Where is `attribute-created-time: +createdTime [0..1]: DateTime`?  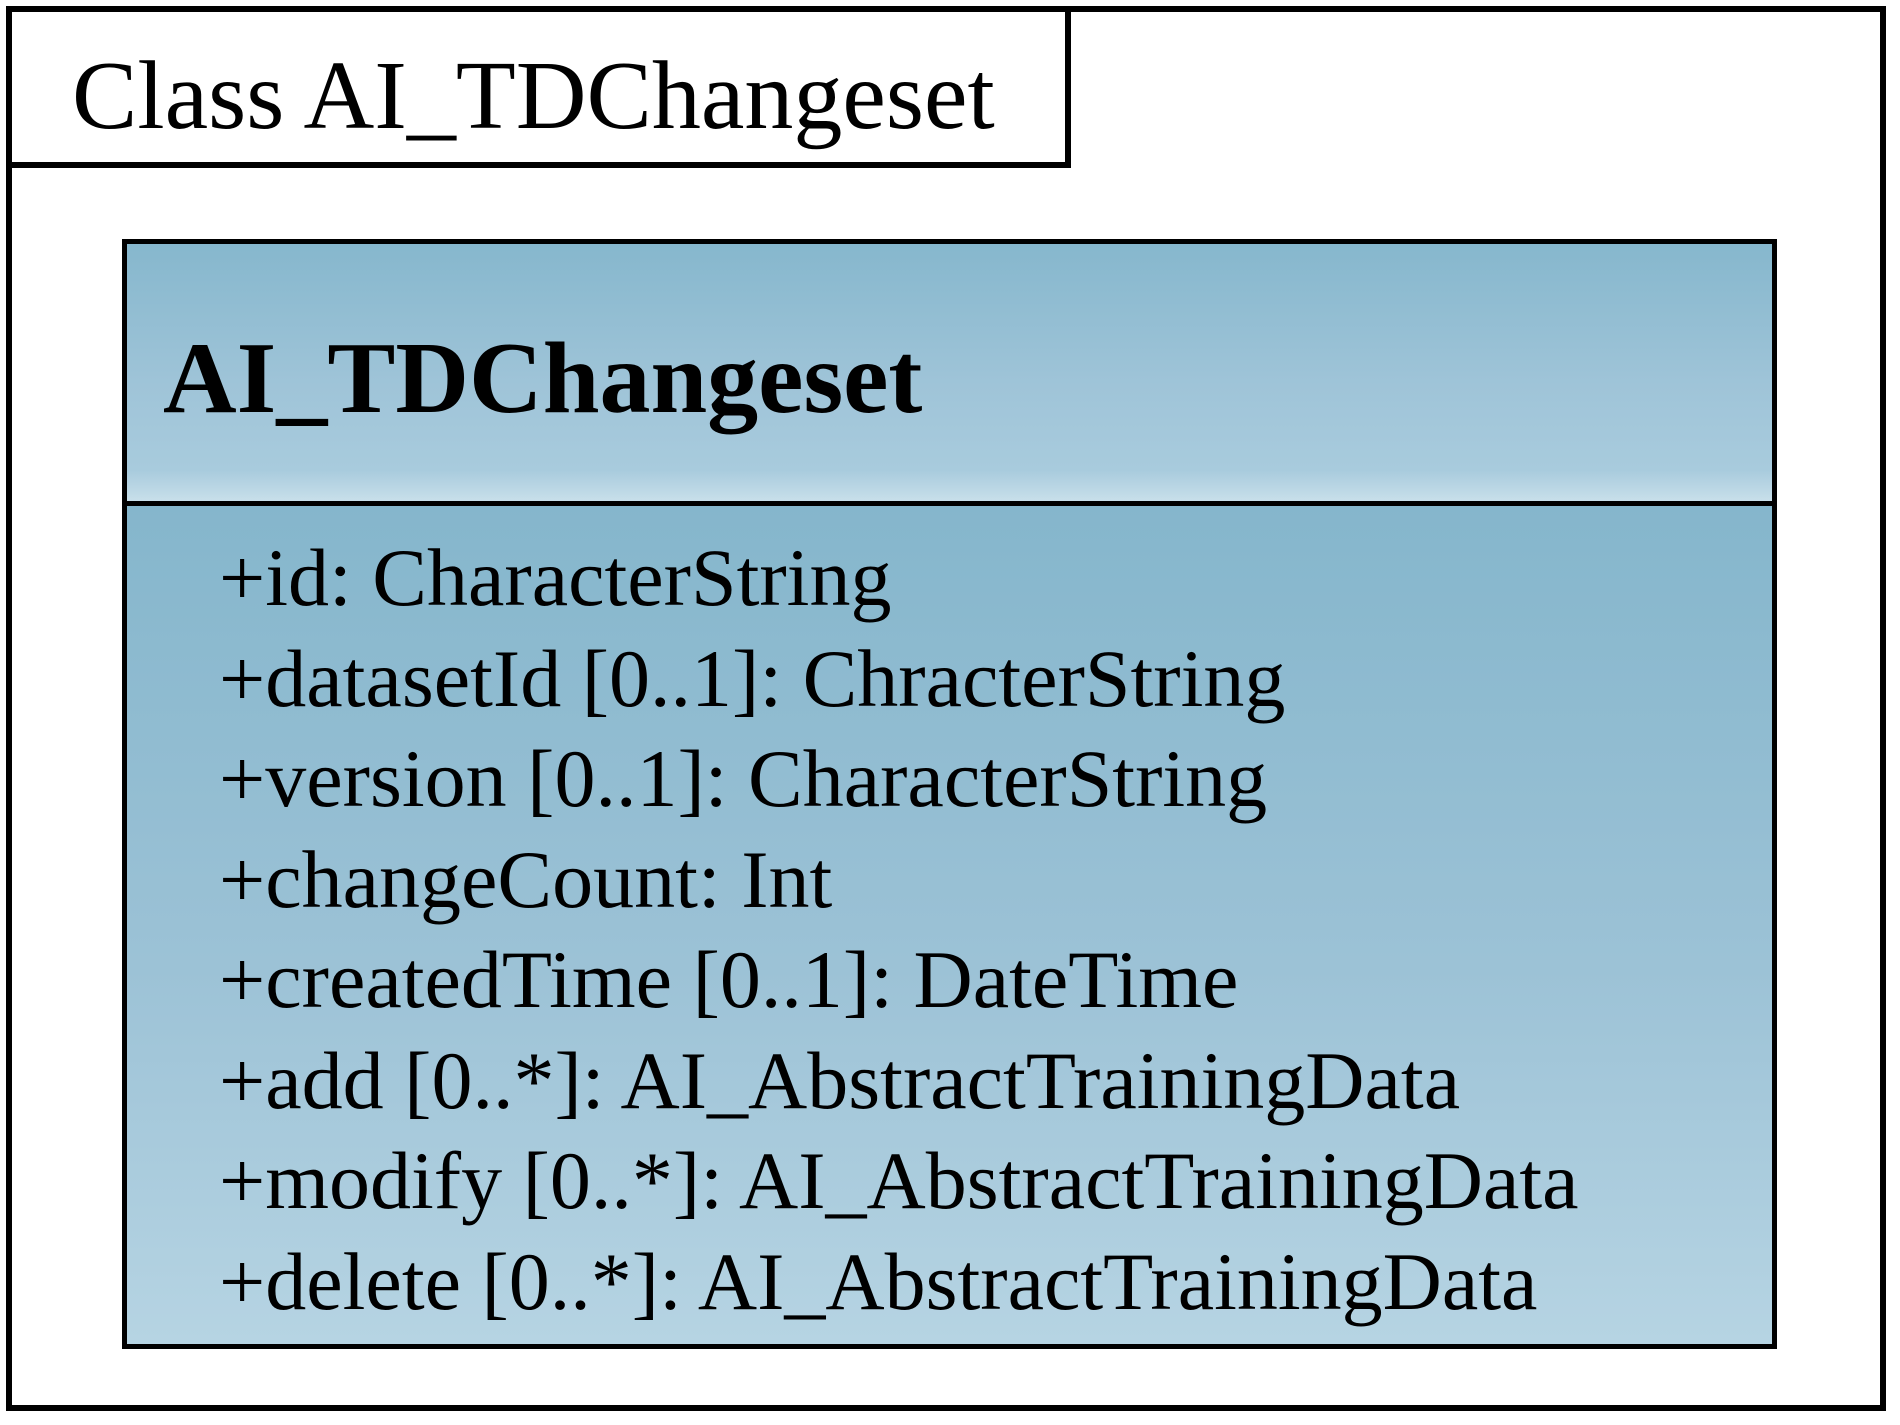
attribute-created-time: +createdTime [0..1]: DateTime is located at coordinates (729, 979).